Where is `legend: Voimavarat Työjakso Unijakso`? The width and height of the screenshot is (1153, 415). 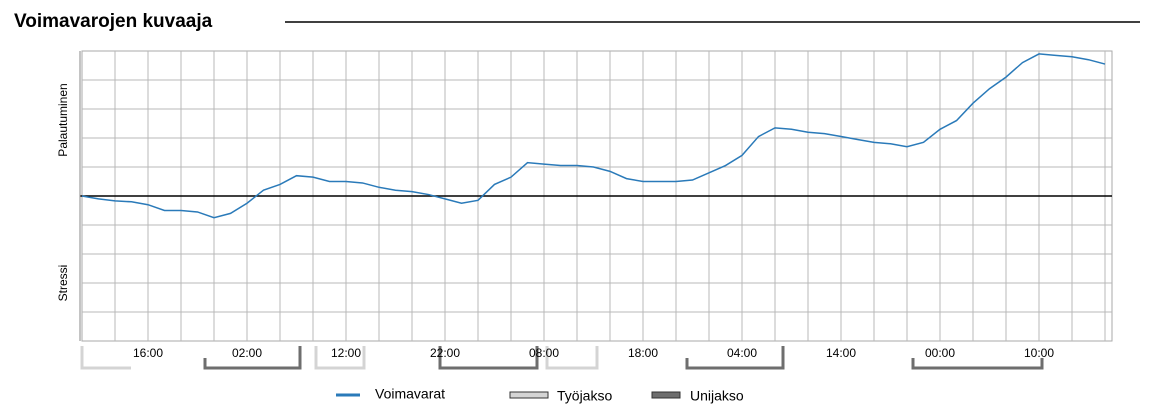 legend: Voimavarat Työjakso Unijakso is located at coordinates (540, 395).